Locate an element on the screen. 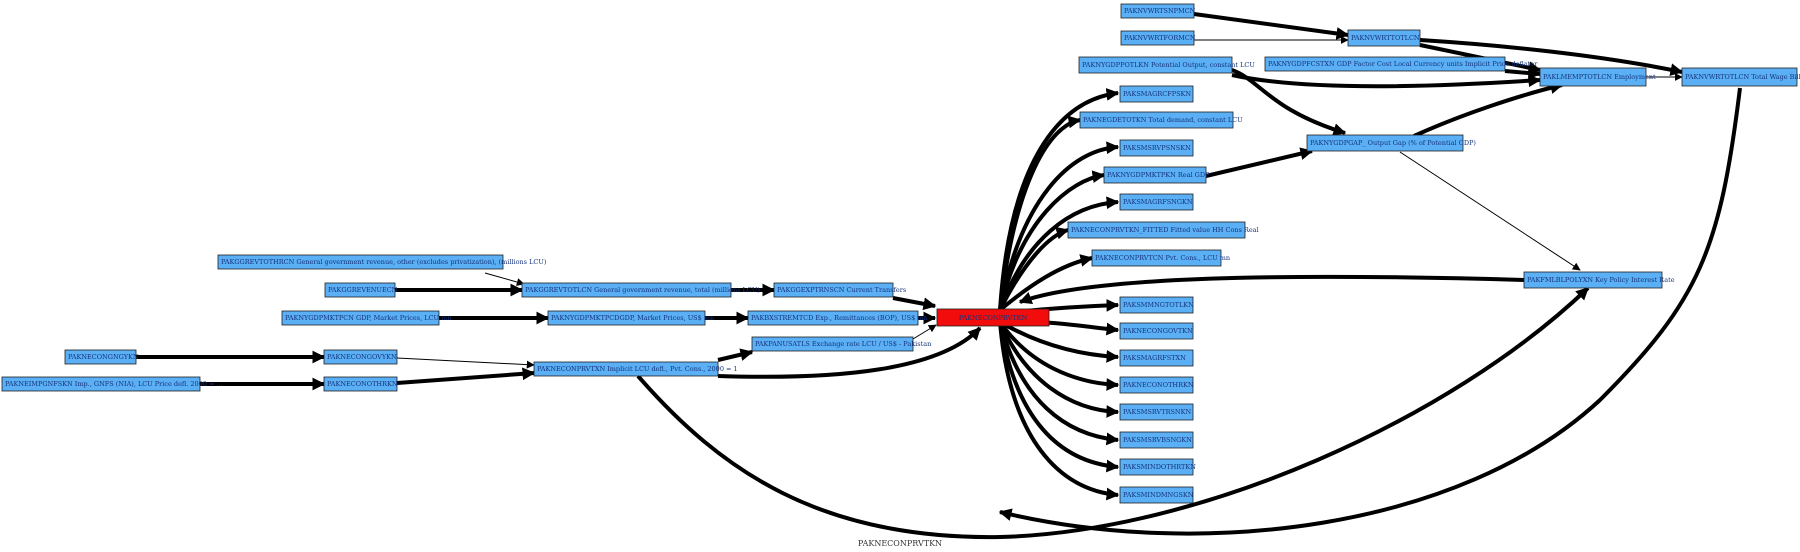  node-label: PAKGGEXPTRNSCN Current Transfers is located at coordinates (841, 290).